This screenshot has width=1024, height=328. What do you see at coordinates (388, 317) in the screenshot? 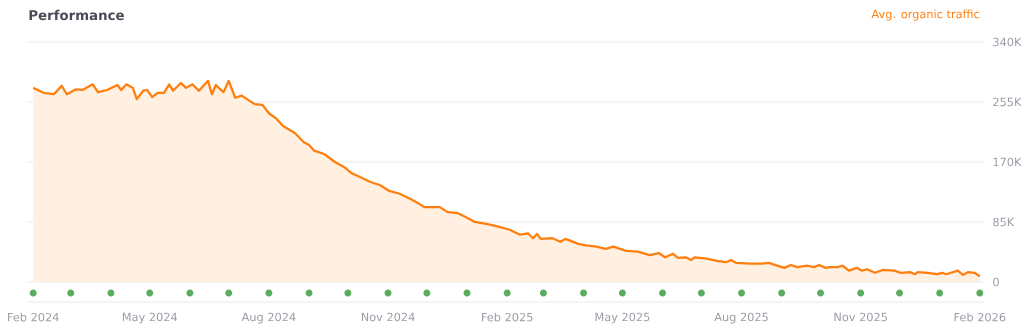
I see `x-tick-label: Nov 2024` at bounding box center [388, 317].